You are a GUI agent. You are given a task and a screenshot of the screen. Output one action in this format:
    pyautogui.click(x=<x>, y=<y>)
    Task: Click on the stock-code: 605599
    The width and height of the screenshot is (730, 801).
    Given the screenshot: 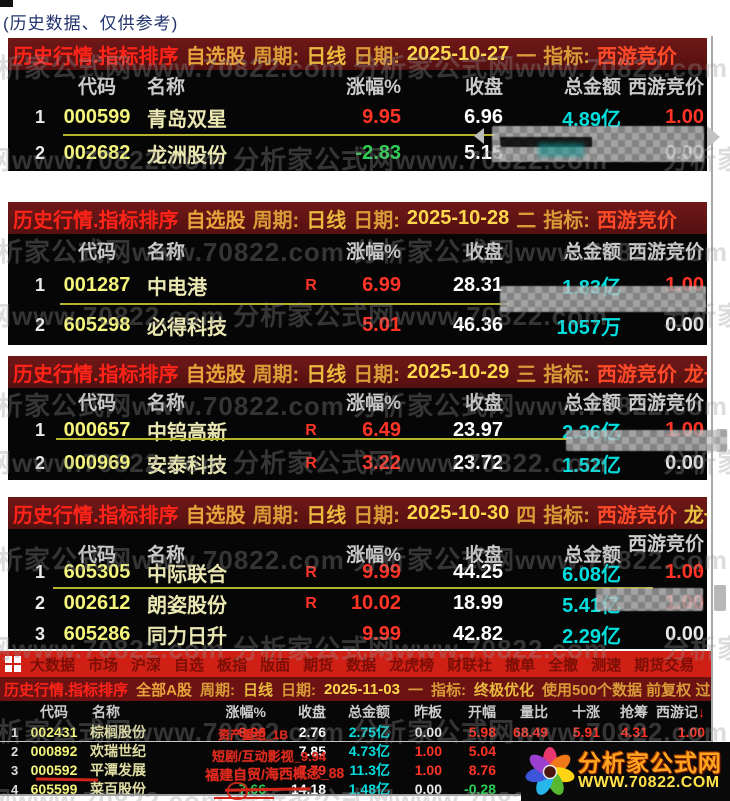 What is the action you would take?
    pyautogui.click(x=54, y=789)
    